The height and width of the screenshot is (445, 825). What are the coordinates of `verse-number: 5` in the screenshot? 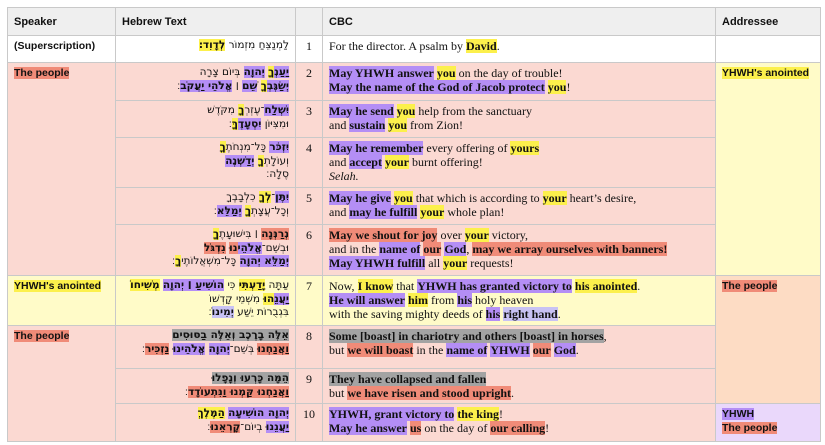 It's located at (309, 206).